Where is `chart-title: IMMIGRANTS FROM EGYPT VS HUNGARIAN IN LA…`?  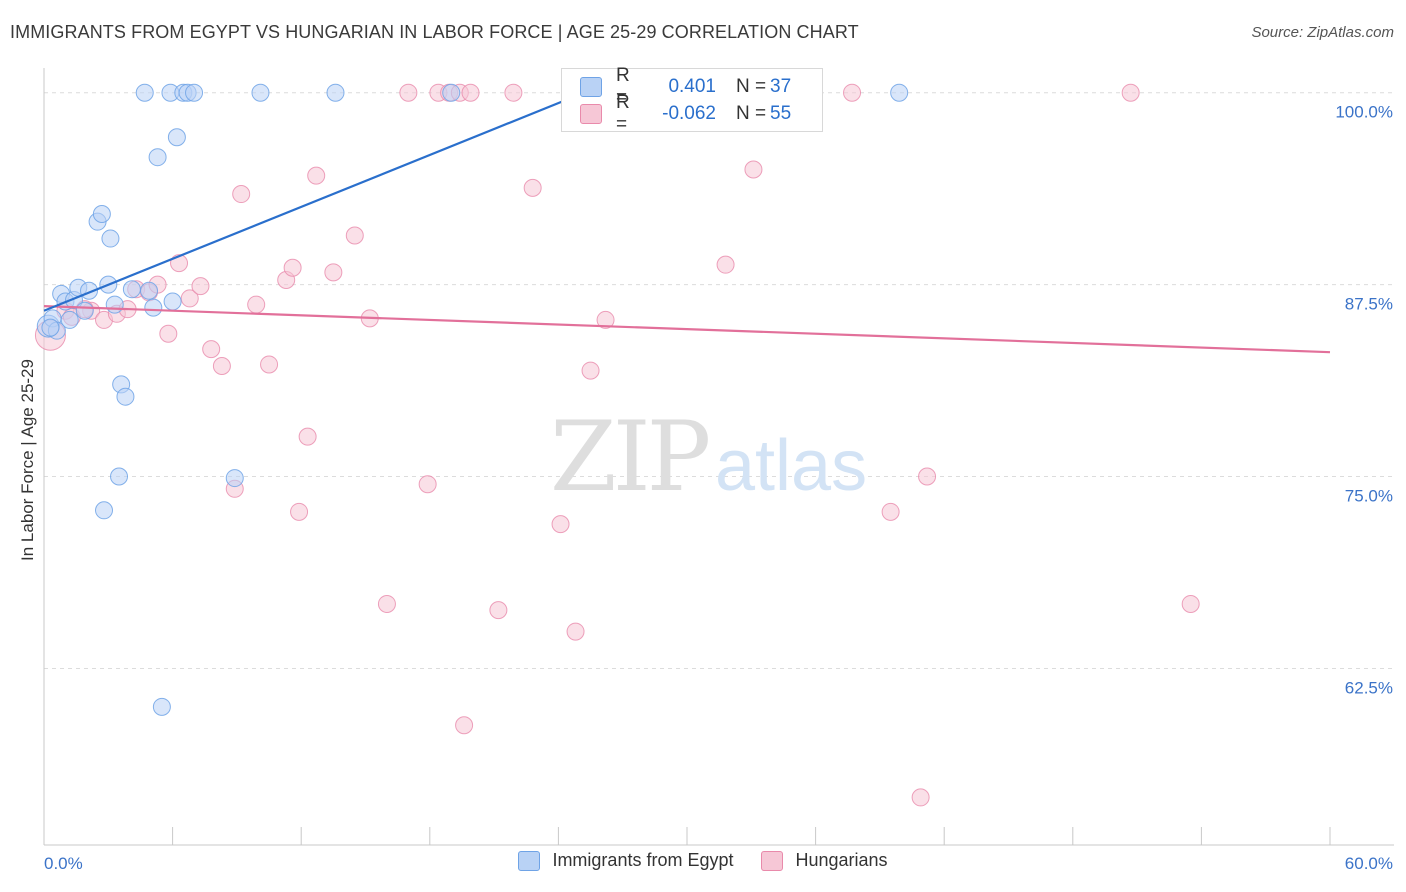
chart-title: IMMIGRANTS FROM EGYPT VS HUNGARIAN IN LA… is located at coordinates (434, 32).